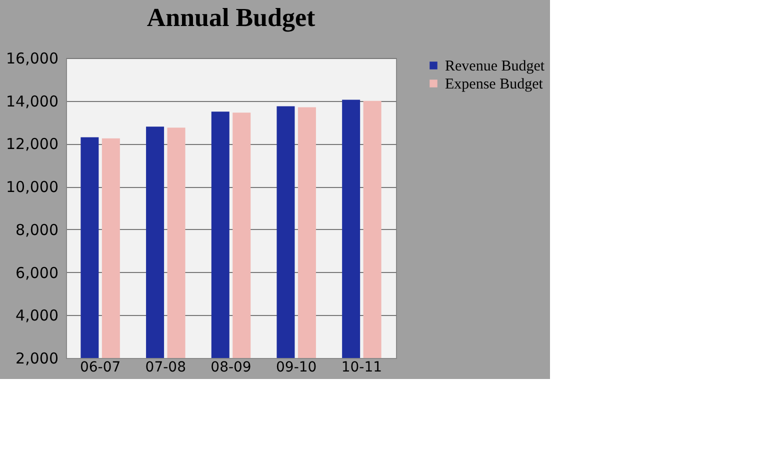 The image size is (770, 460). I want to click on legend-label: Revenue Budget, so click(495, 66).